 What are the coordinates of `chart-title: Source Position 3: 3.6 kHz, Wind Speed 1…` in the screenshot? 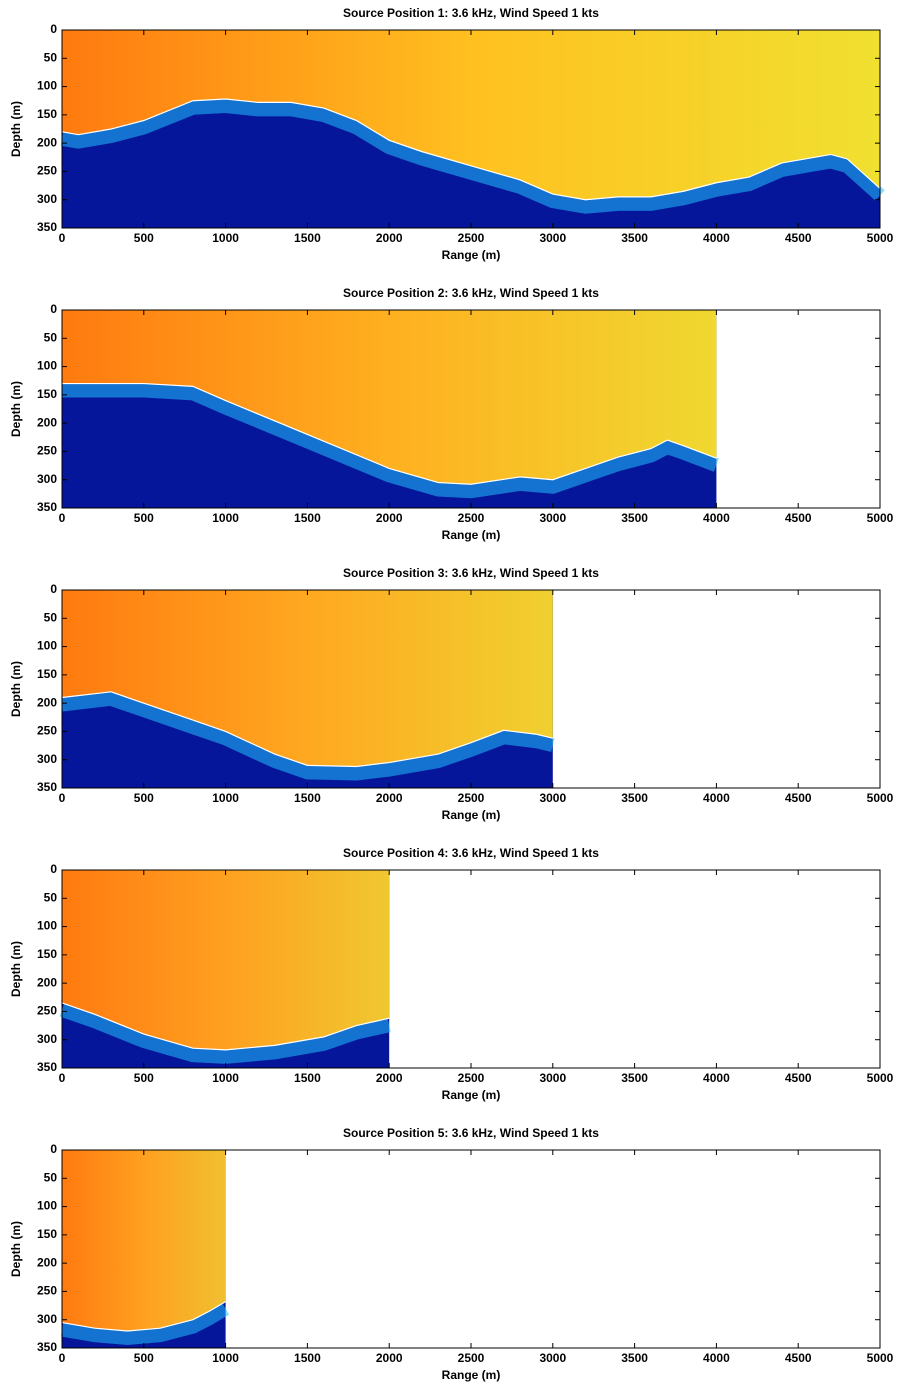 It's located at (471, 573).